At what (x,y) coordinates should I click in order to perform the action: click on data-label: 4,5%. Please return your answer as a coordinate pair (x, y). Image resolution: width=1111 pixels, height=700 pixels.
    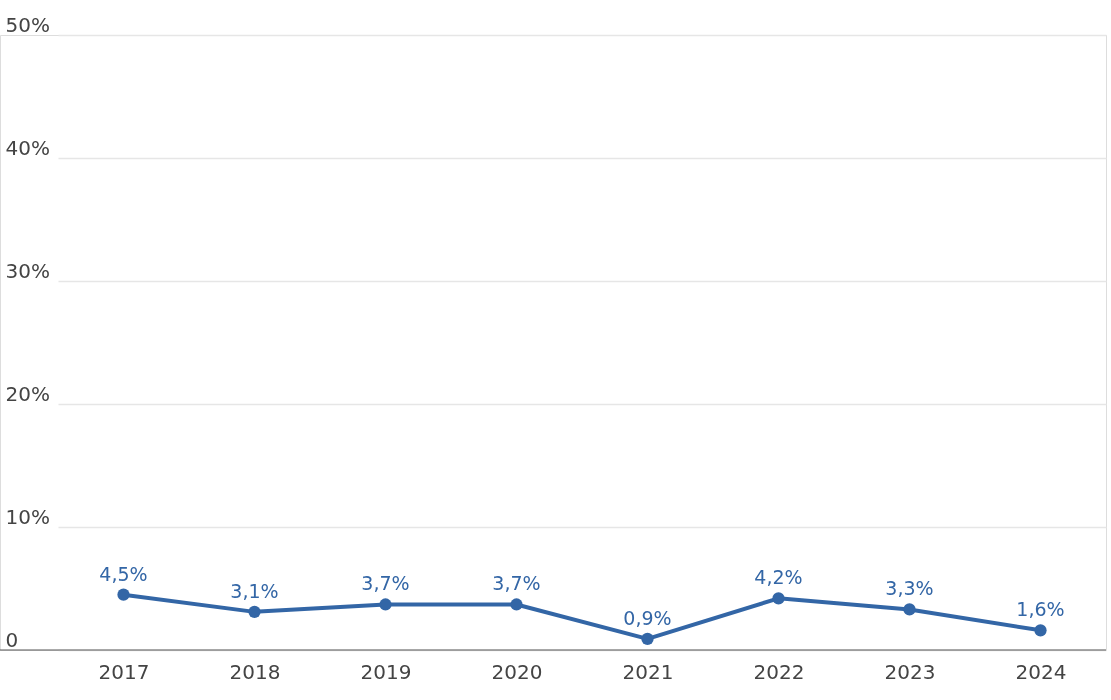
    Looking at the image, I should click on (123, 573).